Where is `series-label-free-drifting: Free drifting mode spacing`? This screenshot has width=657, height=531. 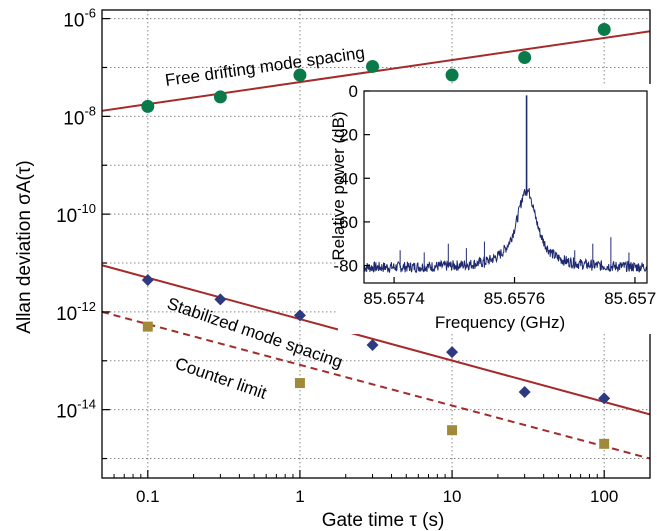 series-label-free-drifting: Free drifting mode spacing is located at coordinates (265, 66).